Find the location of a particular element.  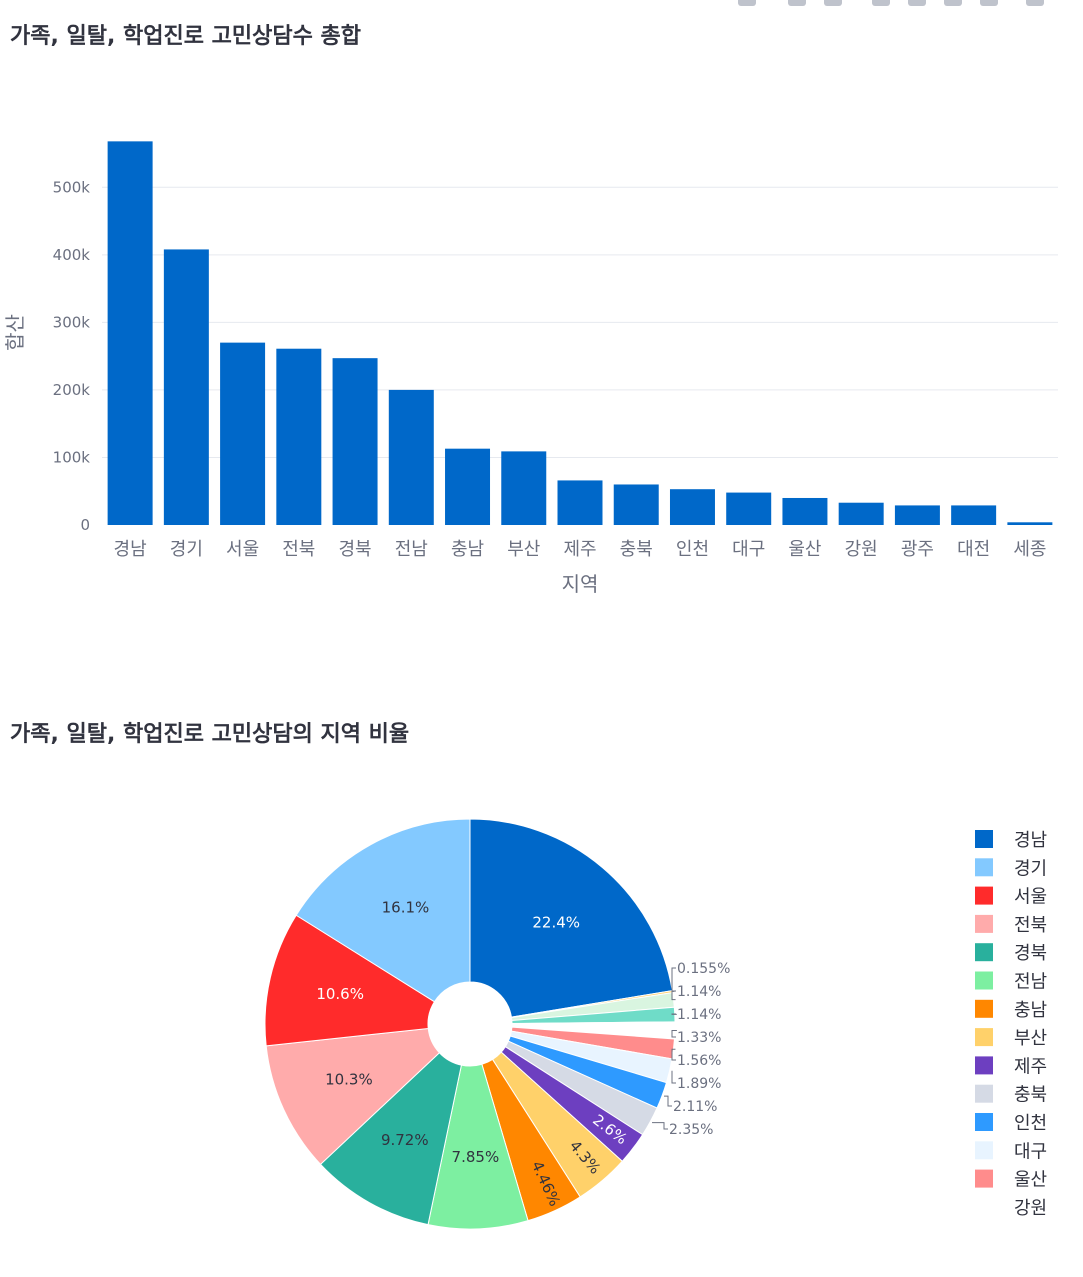

legend-label: 대구 is located at coordinates (1030, 1151).